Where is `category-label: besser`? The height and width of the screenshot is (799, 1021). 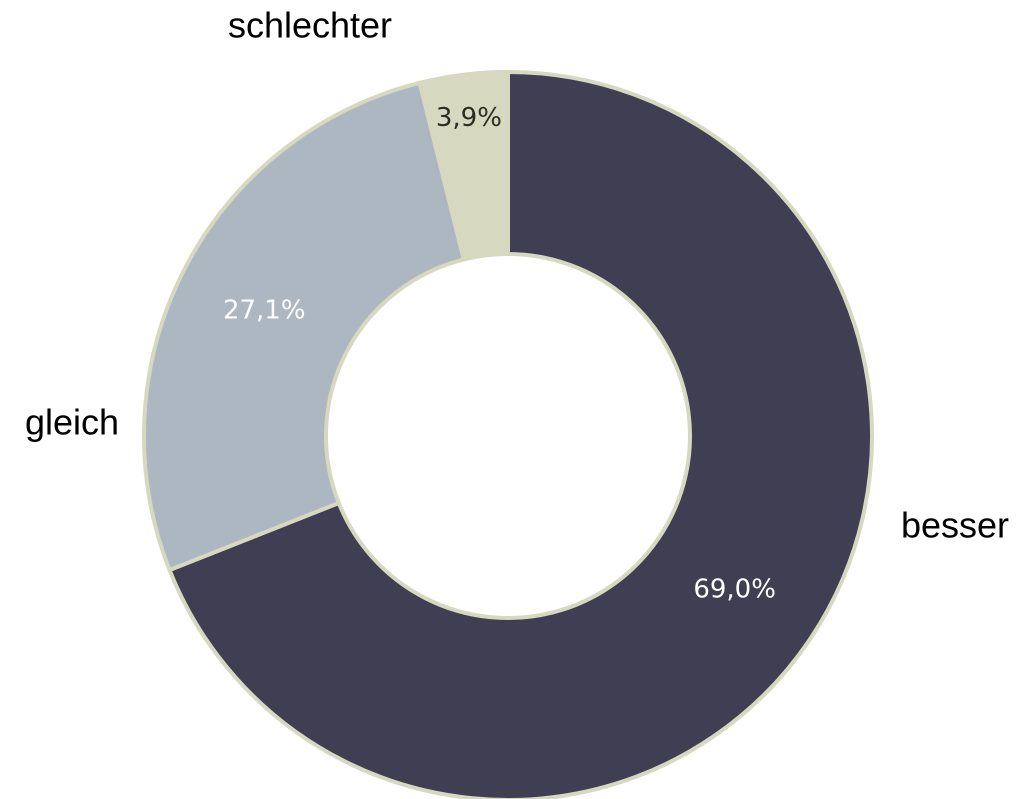 category-label: besser is located at coordinates (955, 525).